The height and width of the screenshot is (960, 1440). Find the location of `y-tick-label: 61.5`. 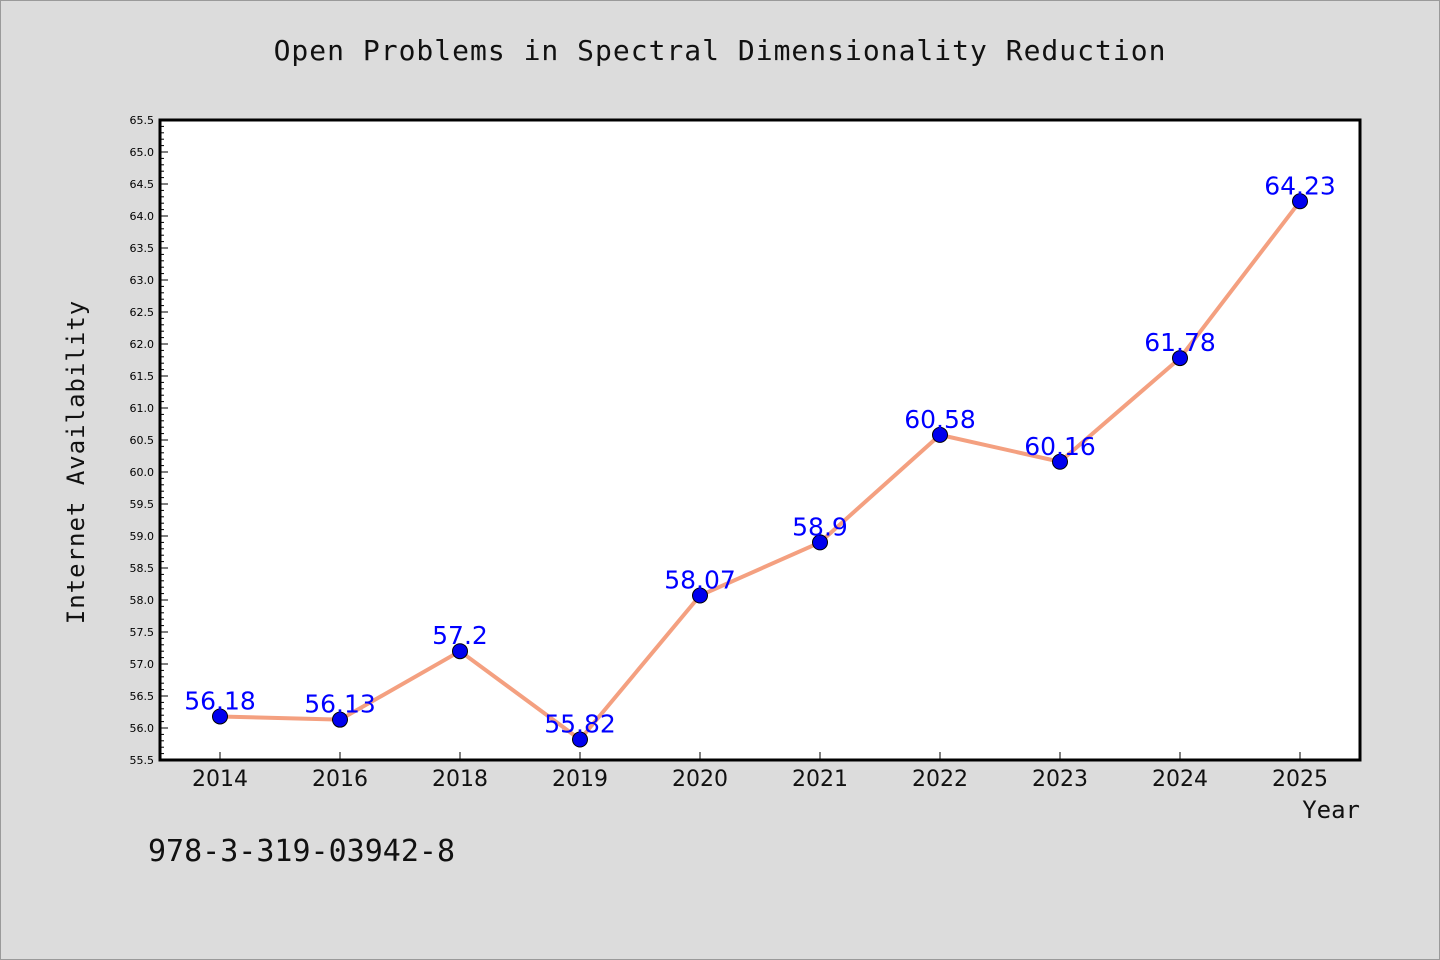

y-tick-label: 61.5 is located at coordinates (142, 376).